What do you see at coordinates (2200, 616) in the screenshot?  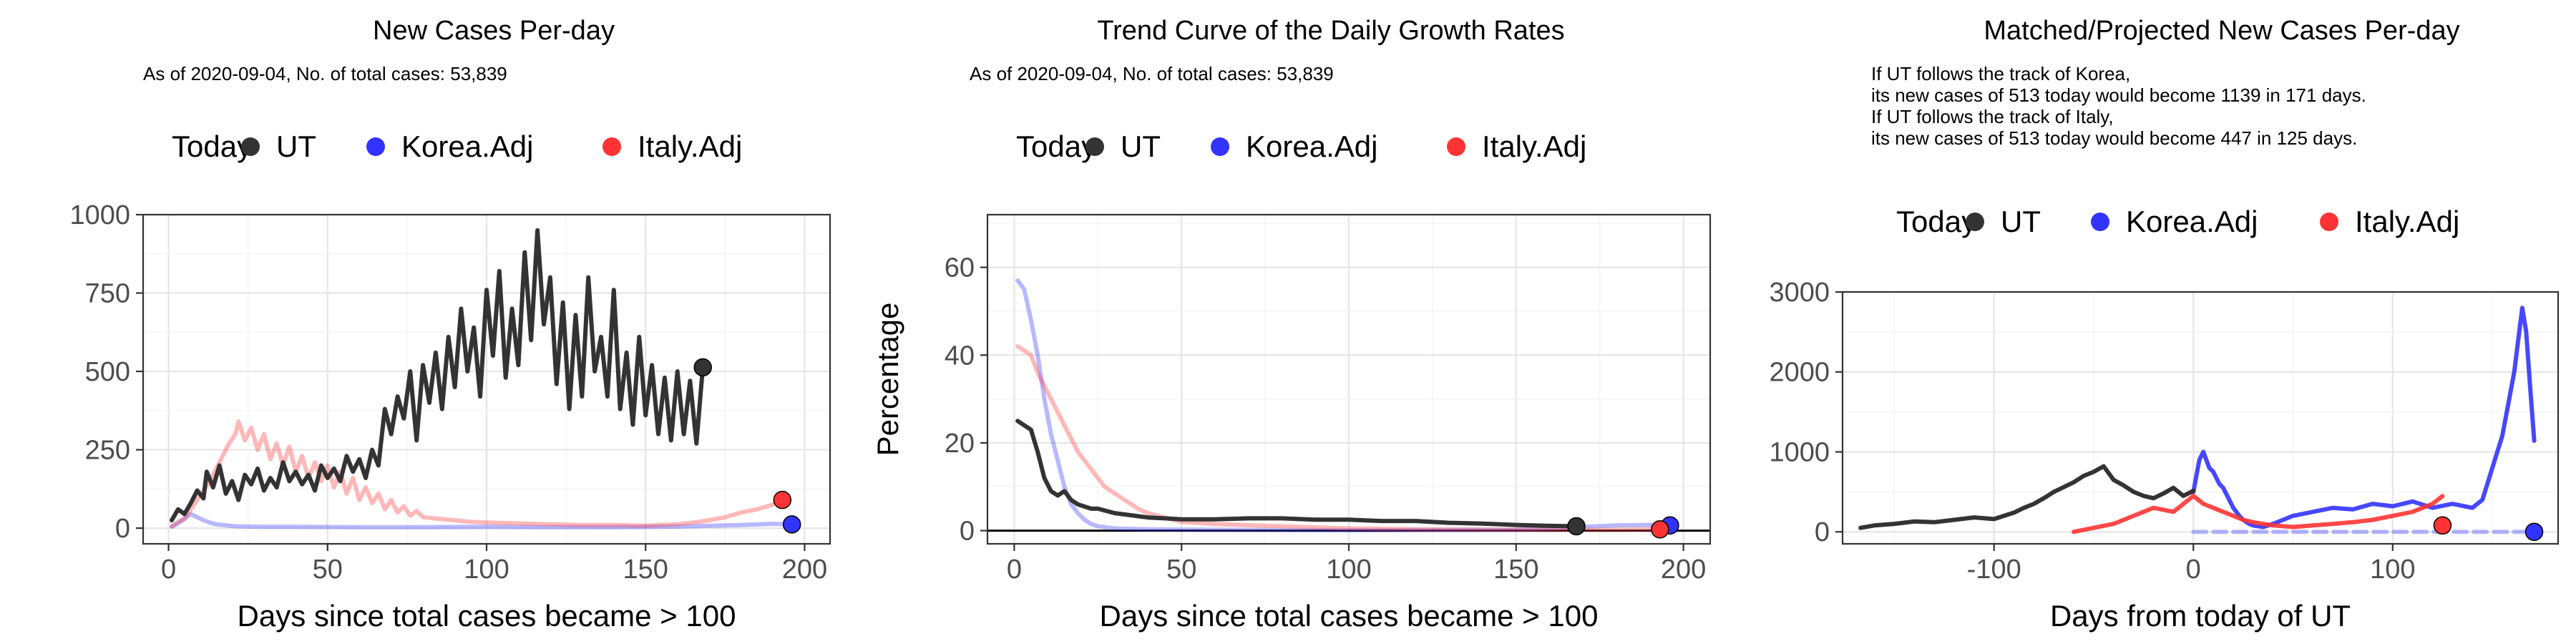 I see `x-axis-title: Days from today of UT` at bounding box center [2200, 616].